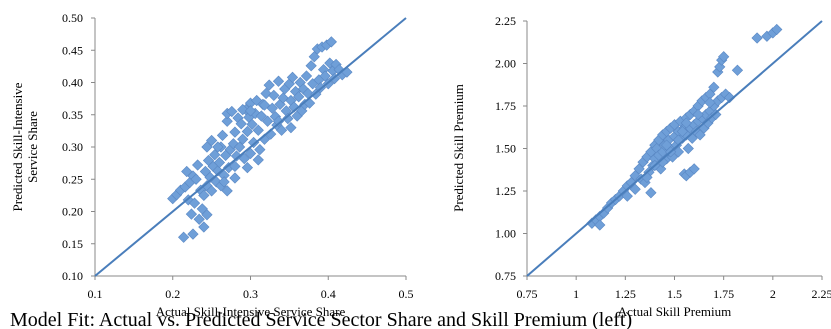 This screenshot has height=329, width=831. I want to click on y-tick-label: 1.50, so click(505, 149).